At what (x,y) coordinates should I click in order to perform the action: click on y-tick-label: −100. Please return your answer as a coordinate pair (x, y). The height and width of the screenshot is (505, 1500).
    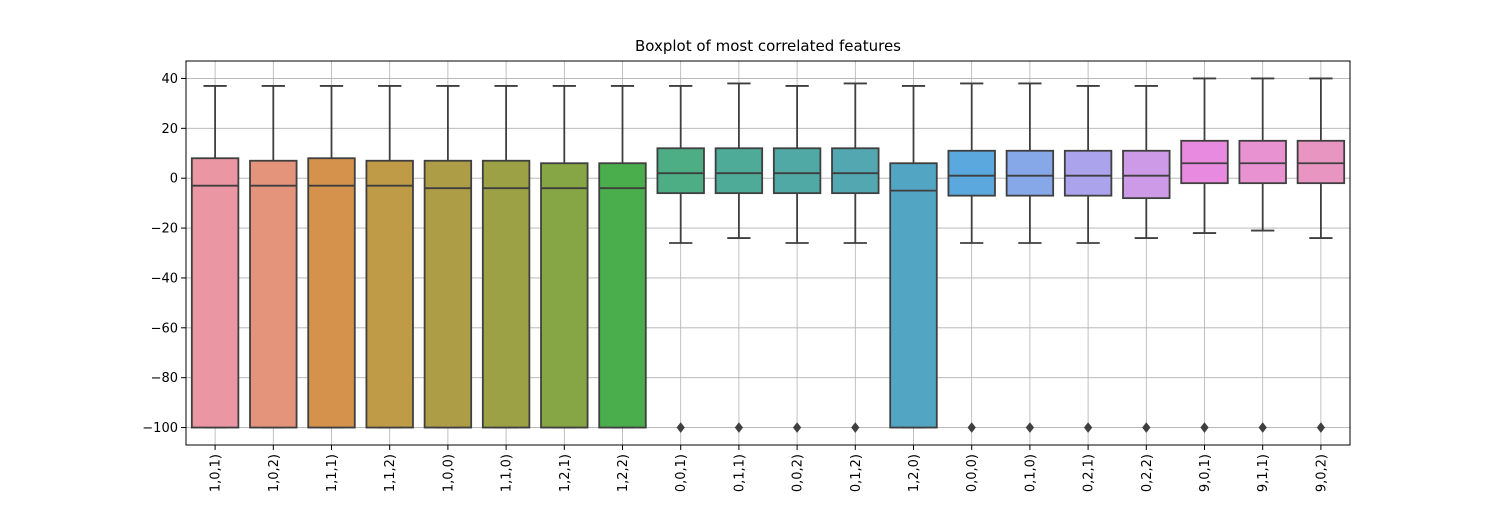
    Looking at the image, I should click on (160, 428).